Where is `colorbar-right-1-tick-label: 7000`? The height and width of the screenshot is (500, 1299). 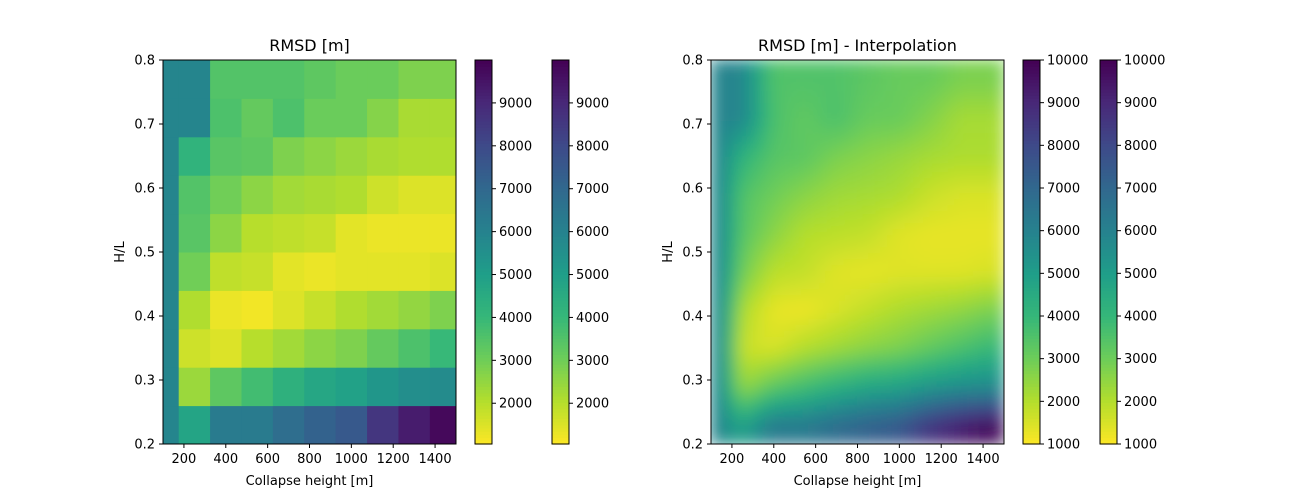 colorbar-right-1-tick-label: 7000 is located at coordinates (1063, 189).